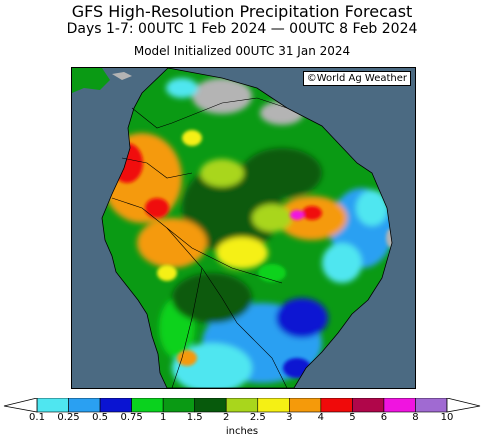 The height and width of the screenshot is (440, 484). Describe the element at coordinates (384, 417) in the screenshot. I see `colorbar-tick-label: 6` at that location.